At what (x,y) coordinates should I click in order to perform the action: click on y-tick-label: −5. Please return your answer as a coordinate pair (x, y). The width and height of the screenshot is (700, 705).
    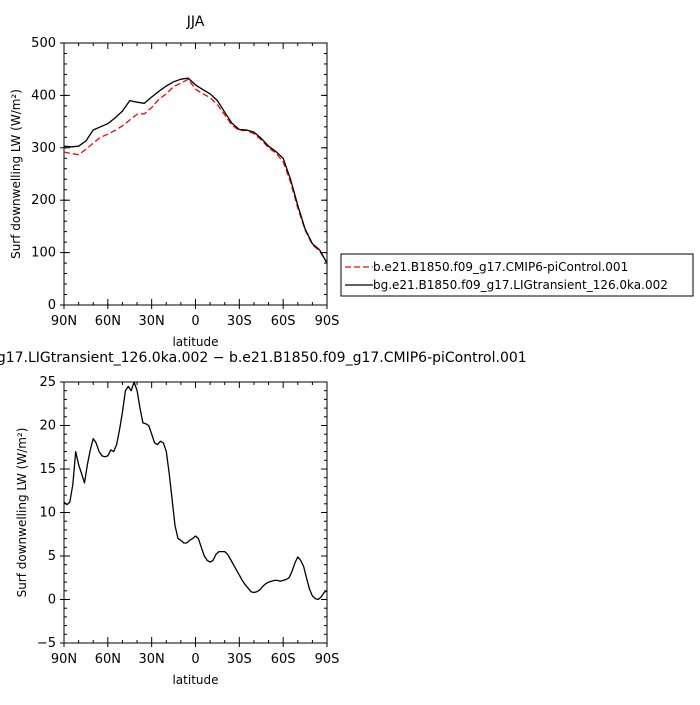
    Looking at the image, I should click on (46, 643).